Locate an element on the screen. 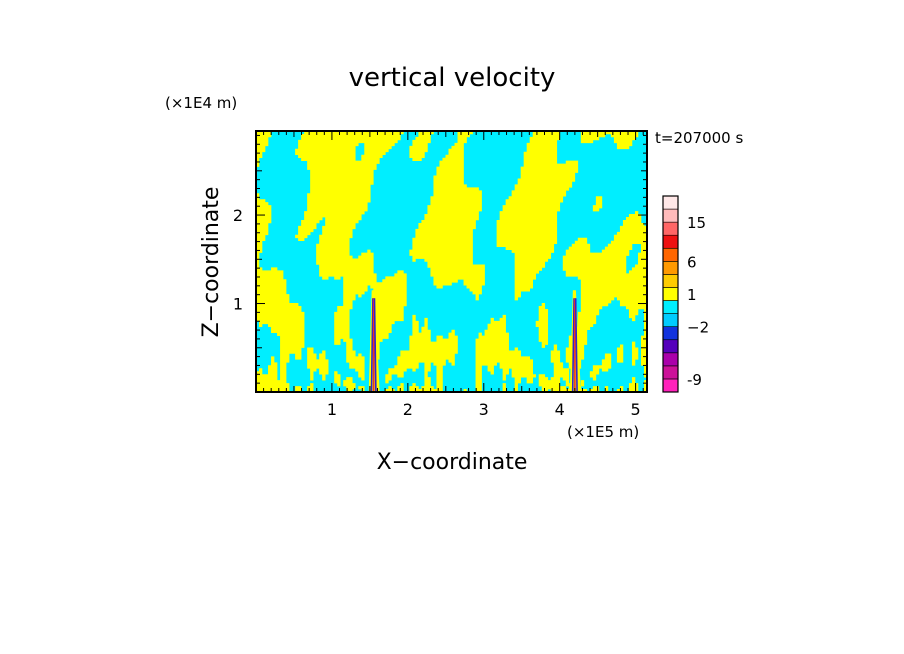  time-label: t=207000 s is located at coordinates (699, 138).